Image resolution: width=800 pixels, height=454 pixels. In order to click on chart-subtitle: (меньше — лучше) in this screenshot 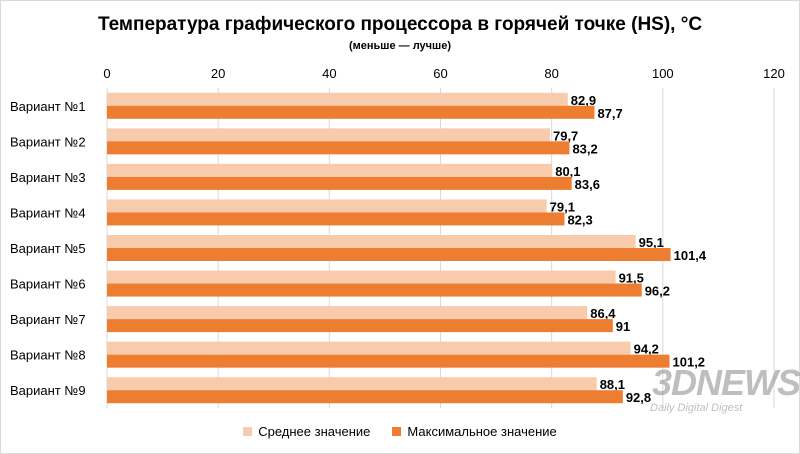, I will do `click(400, 46)`.